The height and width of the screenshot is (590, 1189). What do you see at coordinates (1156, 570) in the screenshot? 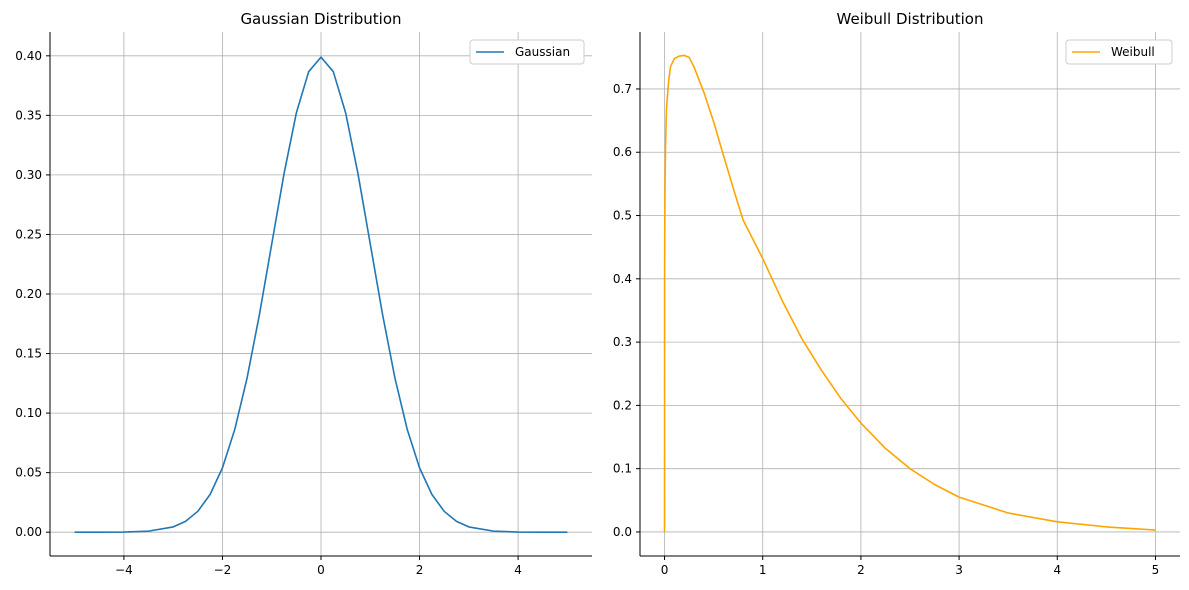
I see `weibull-x-tick-label: 5` at bounding box center [1156, 570].